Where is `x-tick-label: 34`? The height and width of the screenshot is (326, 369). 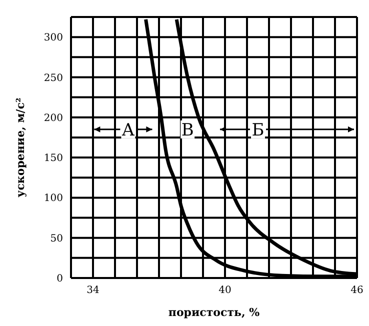 x-tick-label: 34 is located at coordinates (93, 290).